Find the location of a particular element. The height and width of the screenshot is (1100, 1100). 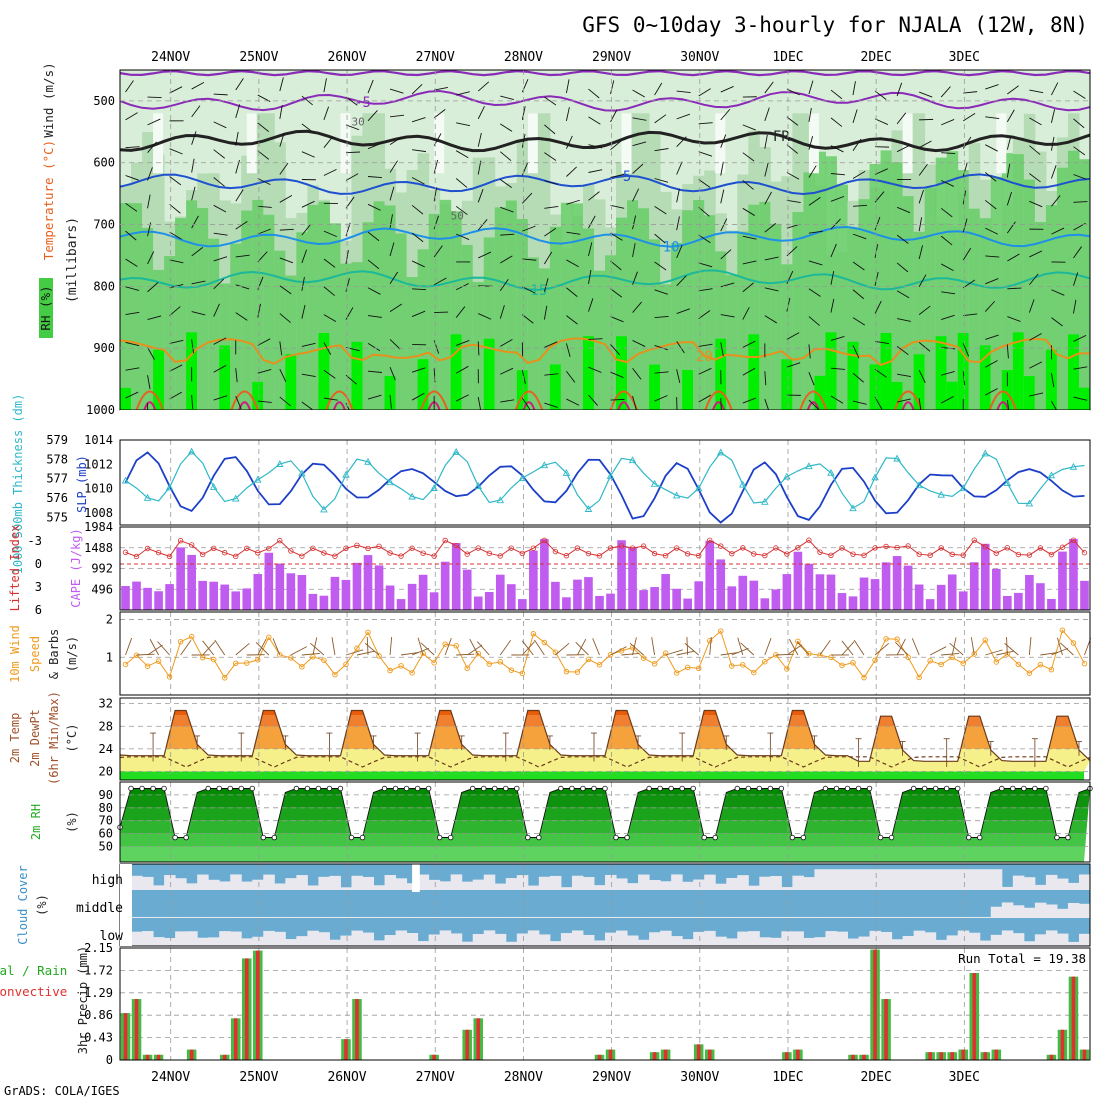

slp-line is located at coordinates (604, 487).